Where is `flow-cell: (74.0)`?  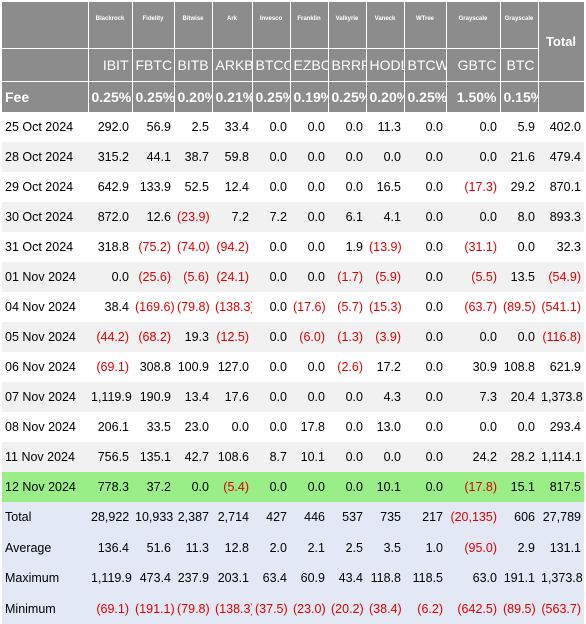 flow-cell: (74.0) is located at coordinates (193, 247).